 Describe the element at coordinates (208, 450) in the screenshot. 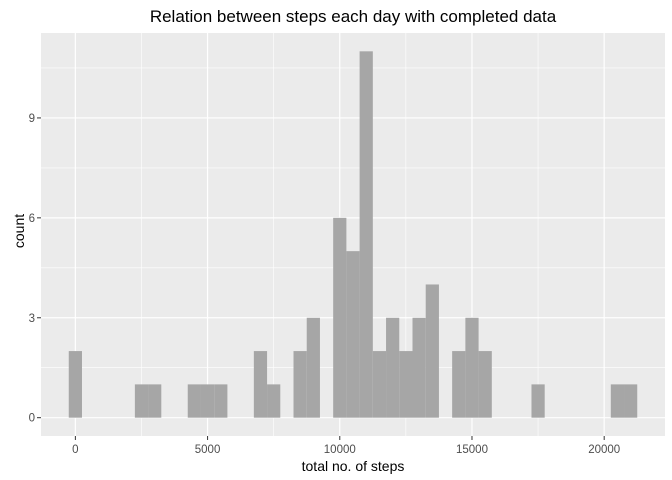

I see `x-tick-label: 5000` at that location.